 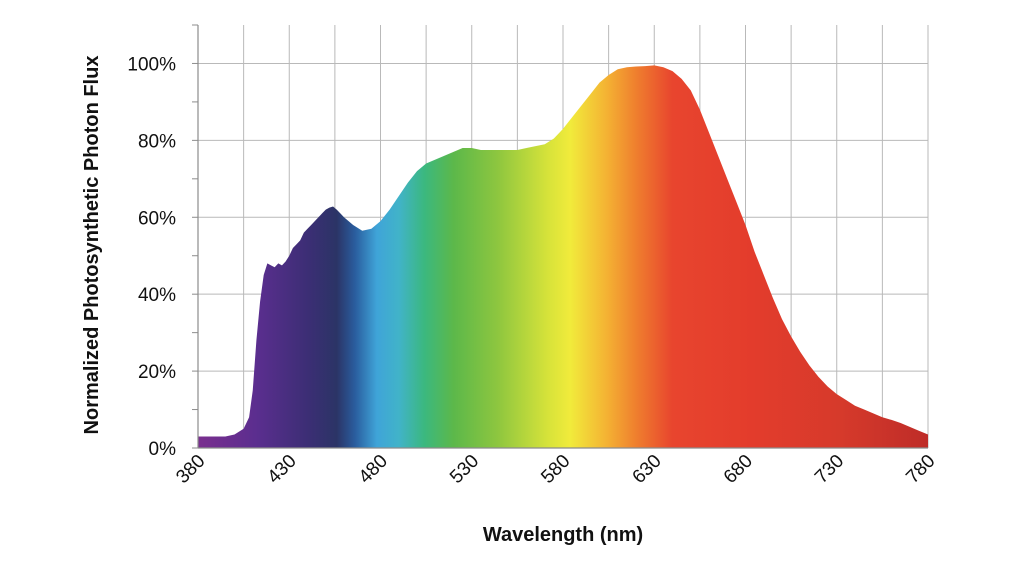 I want to click on x-tick-label: 480, so click(x=373, y=469).